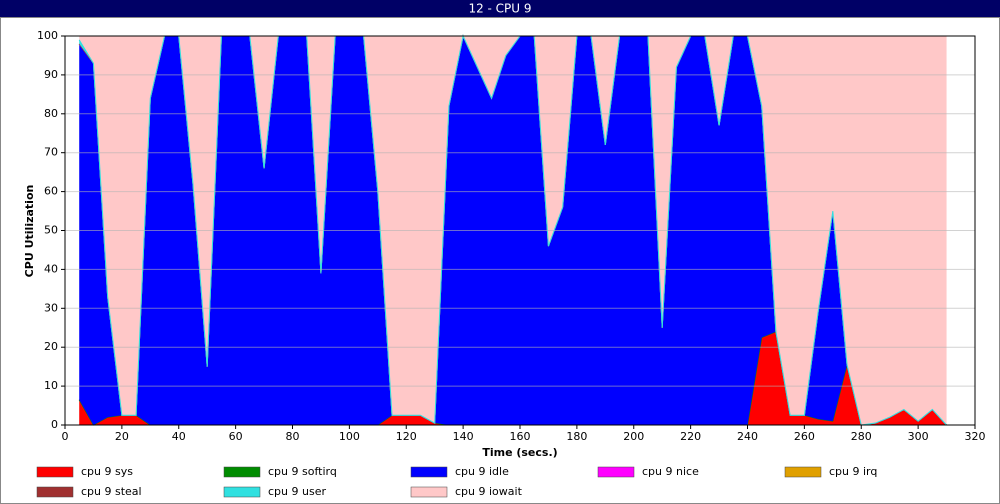 The width and height of the screenshot is (1000, 504). Describe the element at coordinates (690, 436) in the screenshot. I see `x-tick-label: 220` at that location.